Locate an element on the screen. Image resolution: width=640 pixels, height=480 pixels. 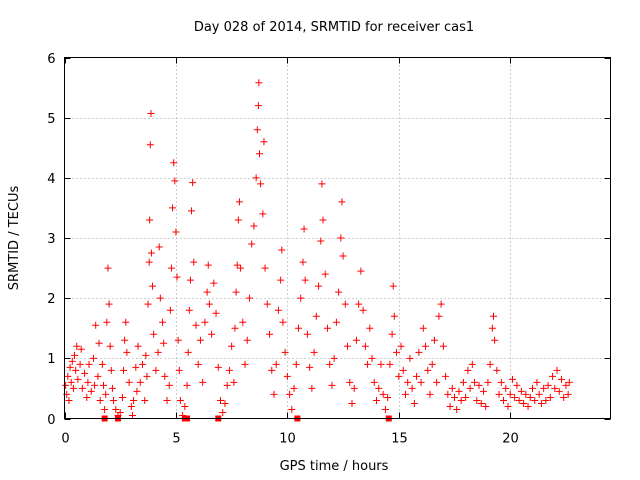
y-tick-label: 5 is located at coordinates (51, 119).